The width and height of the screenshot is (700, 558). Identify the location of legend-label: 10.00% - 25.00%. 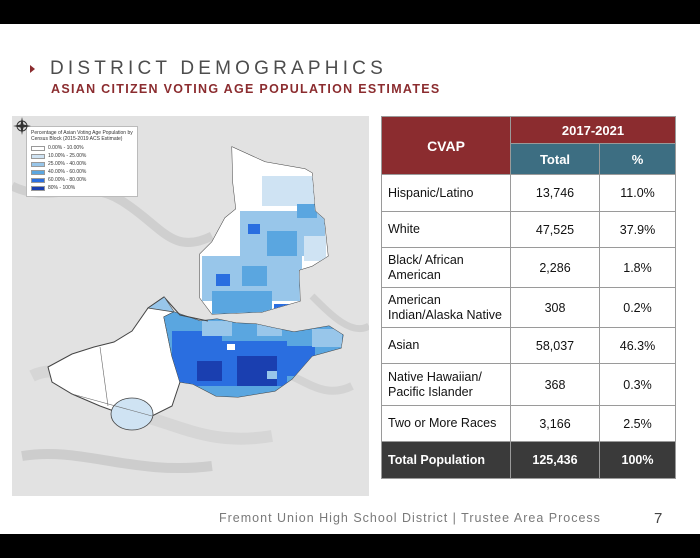
(67, 156).